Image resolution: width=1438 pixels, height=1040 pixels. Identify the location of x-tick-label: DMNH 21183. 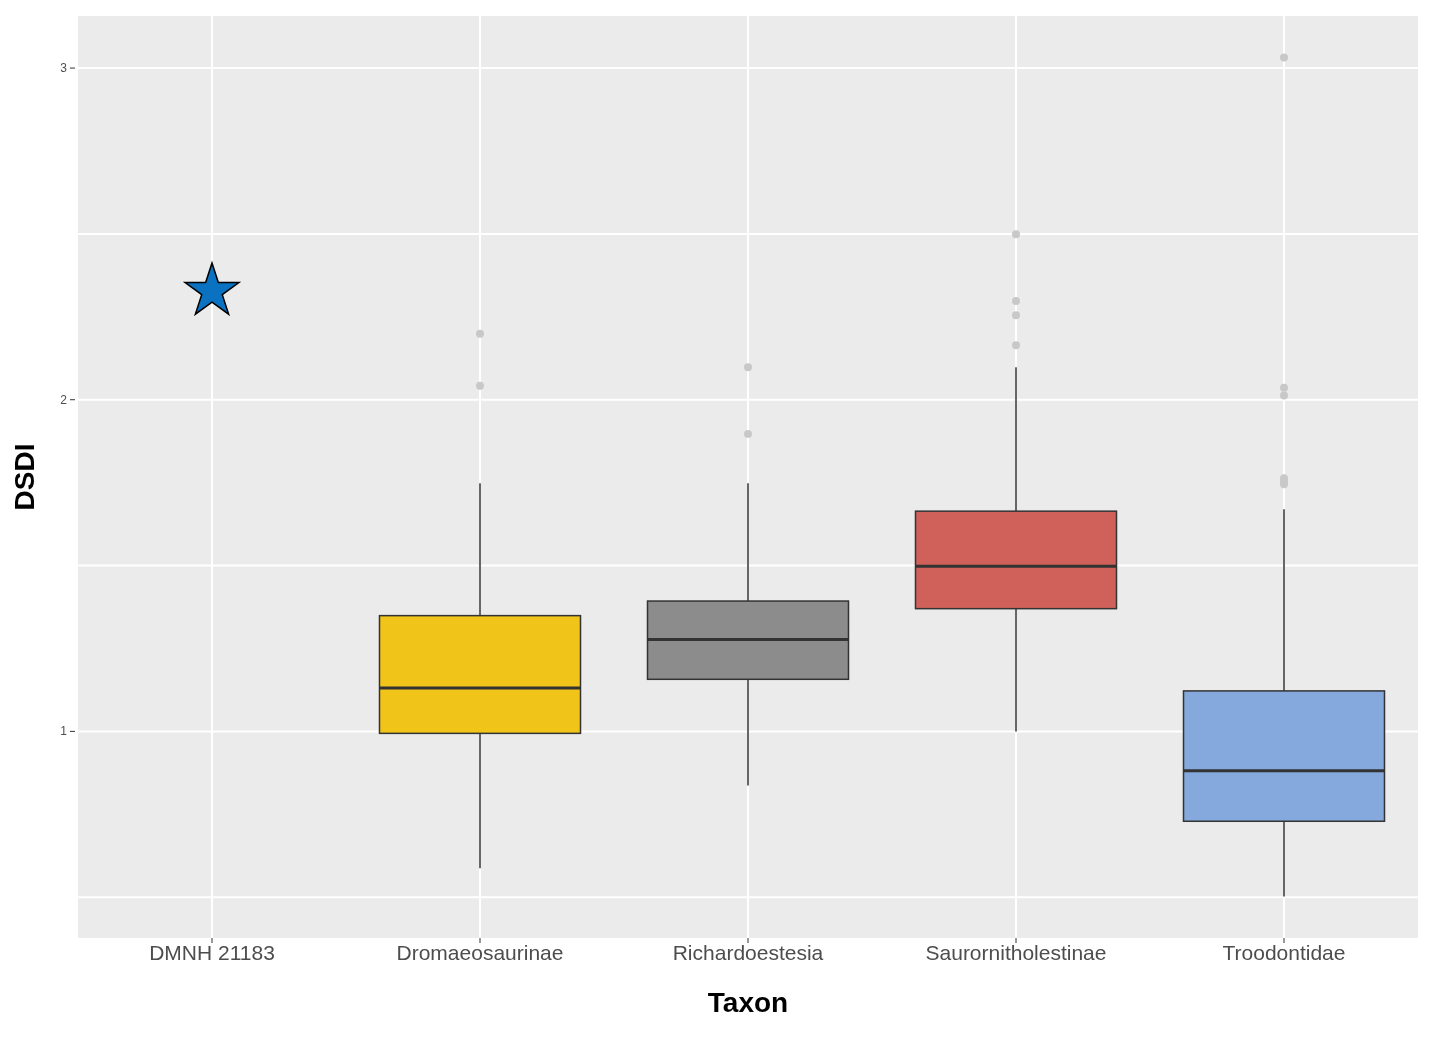
(212, 952).